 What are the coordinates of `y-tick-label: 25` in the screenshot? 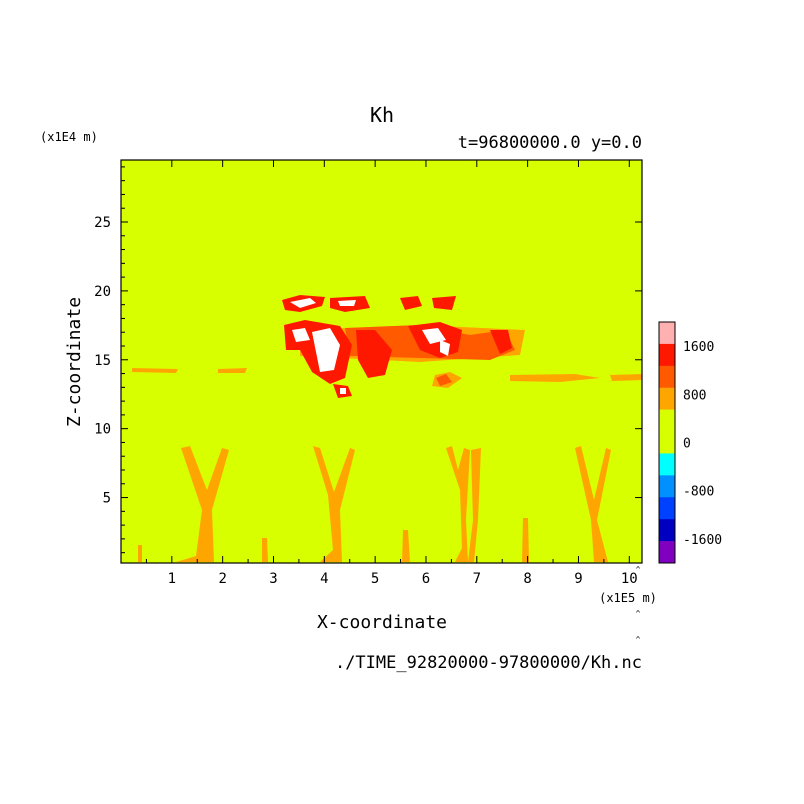 It's located at (102, 223).